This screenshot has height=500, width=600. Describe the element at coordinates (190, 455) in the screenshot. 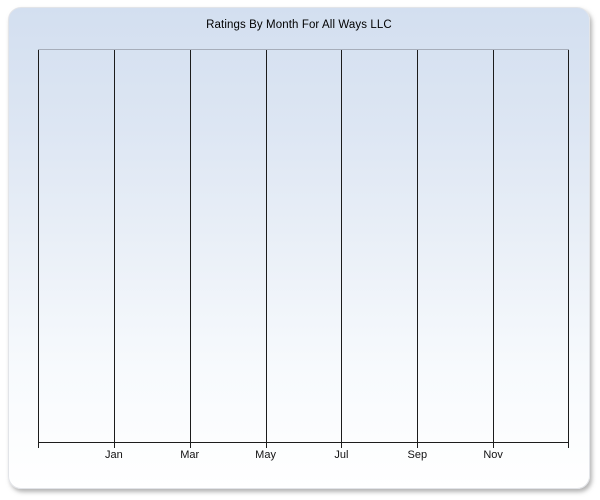

I see `x-tick-label: Mar` at that location.